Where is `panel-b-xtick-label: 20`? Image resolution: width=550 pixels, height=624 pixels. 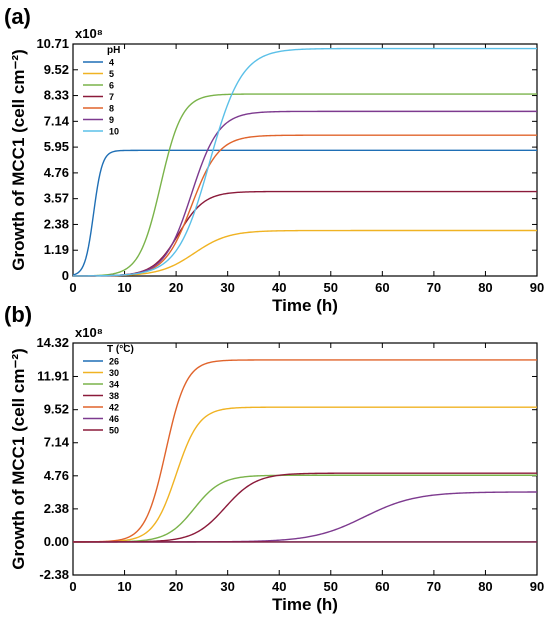
panel-b-xtick-label: 20 is located at coordinates (176, 586).